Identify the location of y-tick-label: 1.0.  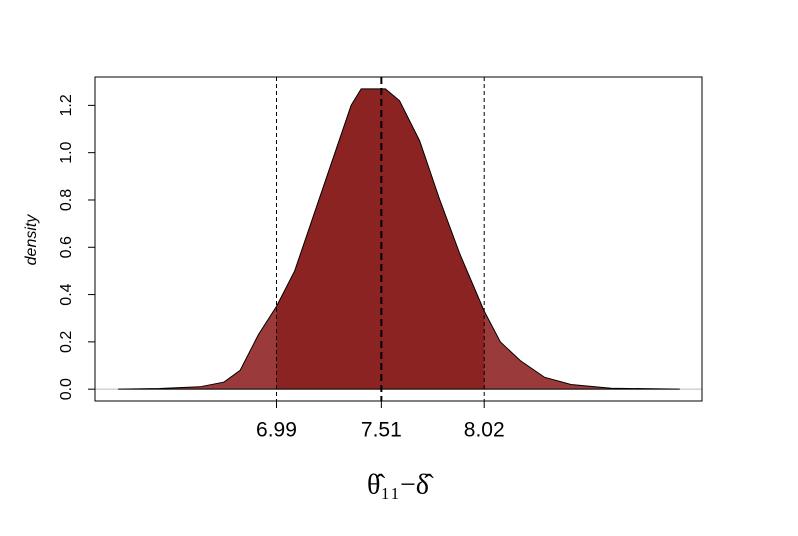
(66, 152).